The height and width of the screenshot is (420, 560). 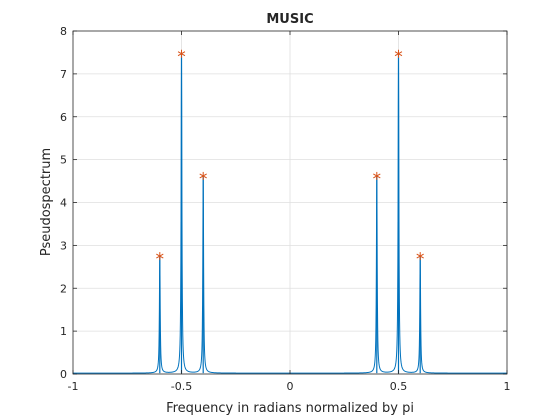 What do you see at coordinates (290, 408) in the screenshot?
I see `x-axis-label: Frequency in radians normalized by pi` at bounding box center [290, 408].